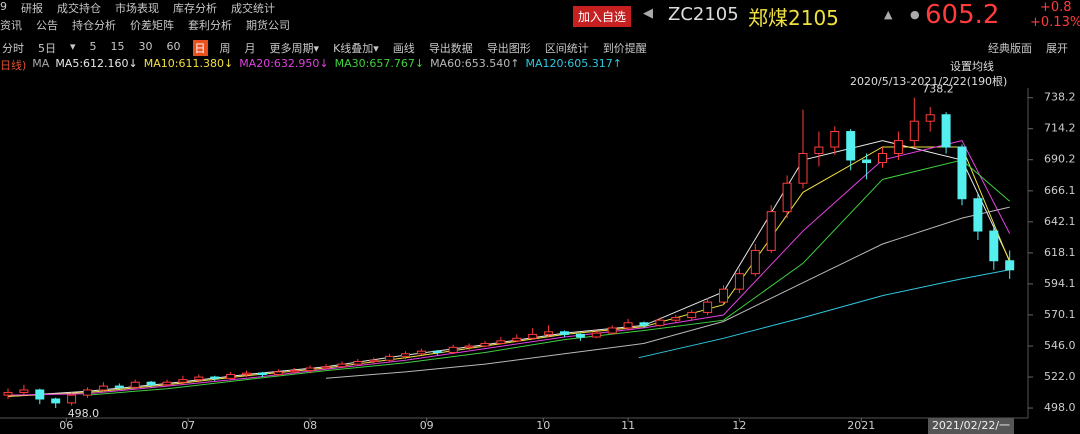  What do you see at coordinates (66, 425) in the screenshot?
I see `x-tick-label: 06` at bounding box center [66, 425].